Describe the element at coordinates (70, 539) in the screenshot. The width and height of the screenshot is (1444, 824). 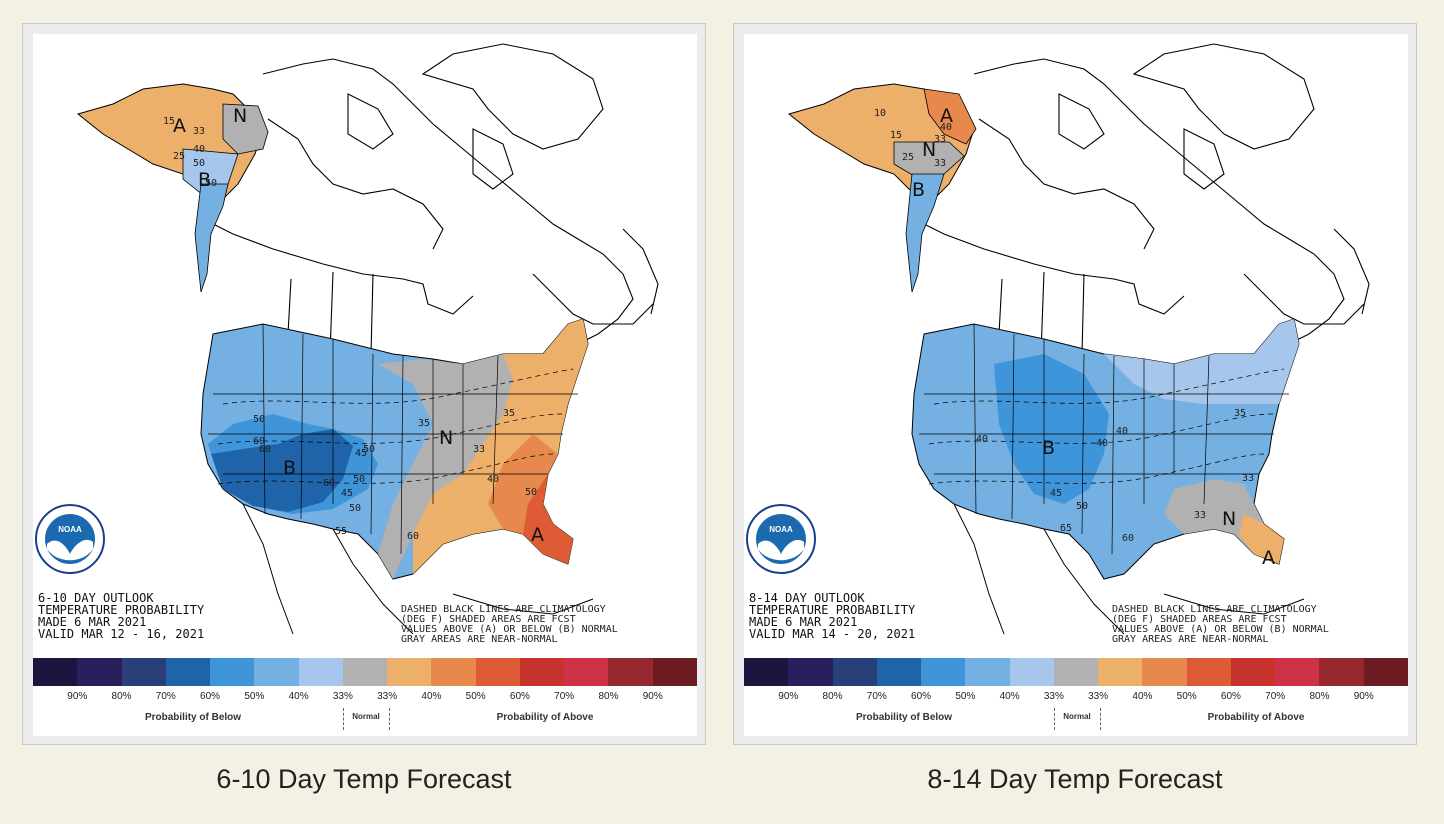
I see `noaa-logo: NOAA` at that location.